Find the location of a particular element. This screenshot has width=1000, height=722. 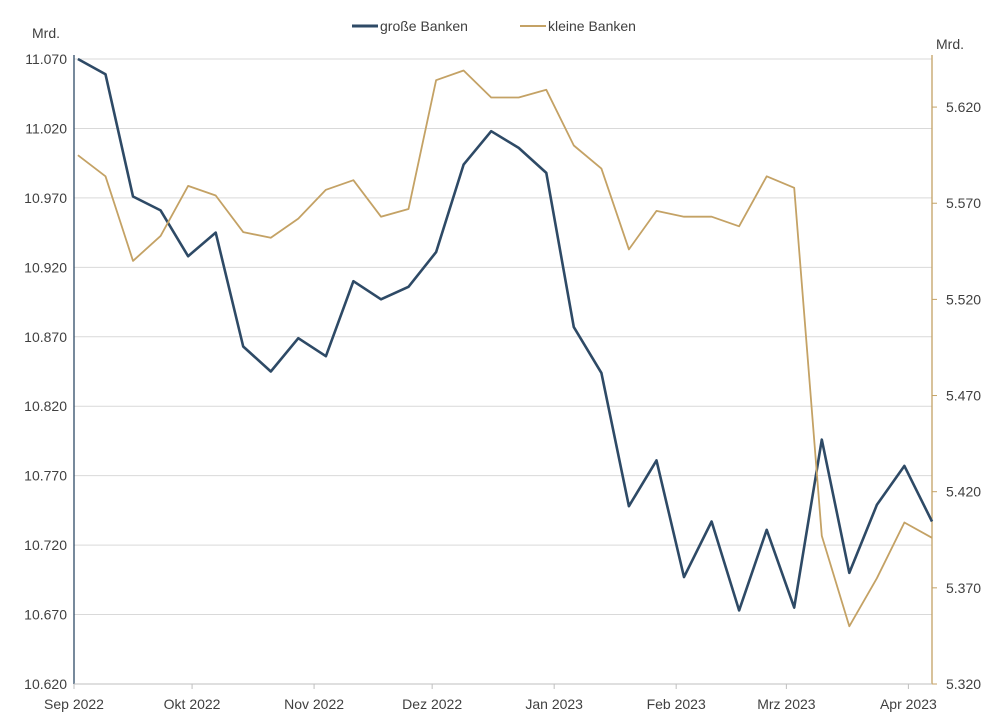

left-tick-label: 10.620 is located at coordinates (45, 684).